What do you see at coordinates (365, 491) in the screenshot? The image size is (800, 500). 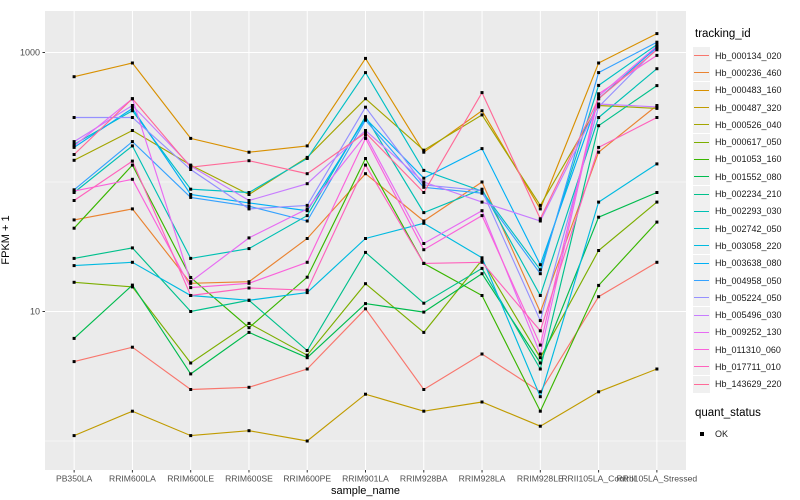 I see `x-axis-title: sample_name` at bounding box center [365, 491].